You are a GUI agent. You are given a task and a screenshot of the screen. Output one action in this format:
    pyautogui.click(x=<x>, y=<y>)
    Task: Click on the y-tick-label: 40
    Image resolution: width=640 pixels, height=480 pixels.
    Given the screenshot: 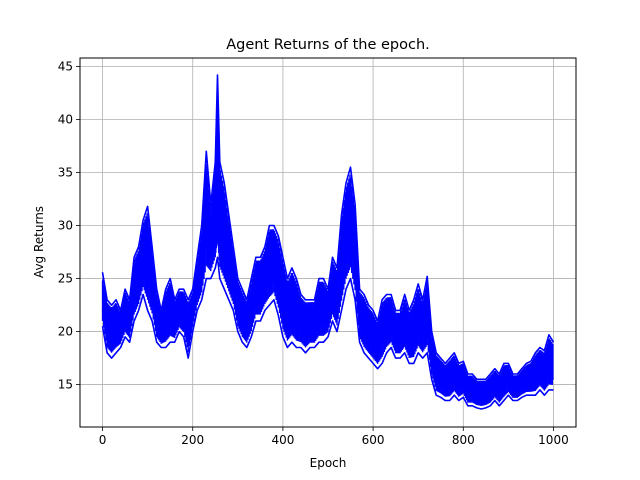 What is the action you would take?
    pyautogui.click(x=65, y=120)
    